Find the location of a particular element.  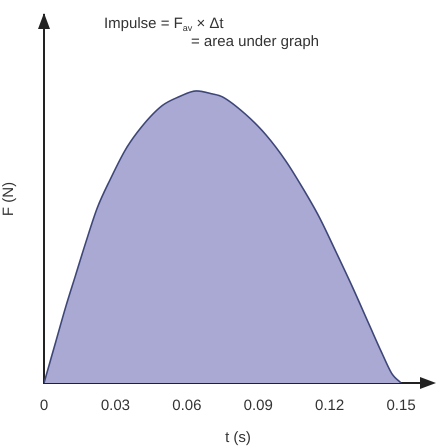

y-axis-title: F (N) is located at coordinates (9, 199).